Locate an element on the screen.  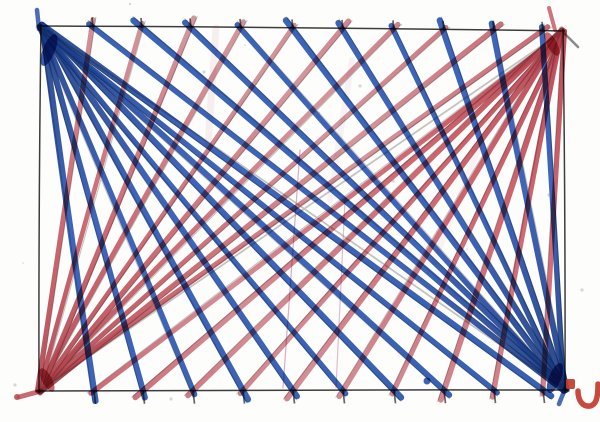
signature-layer is located at coordinates (583, 394).